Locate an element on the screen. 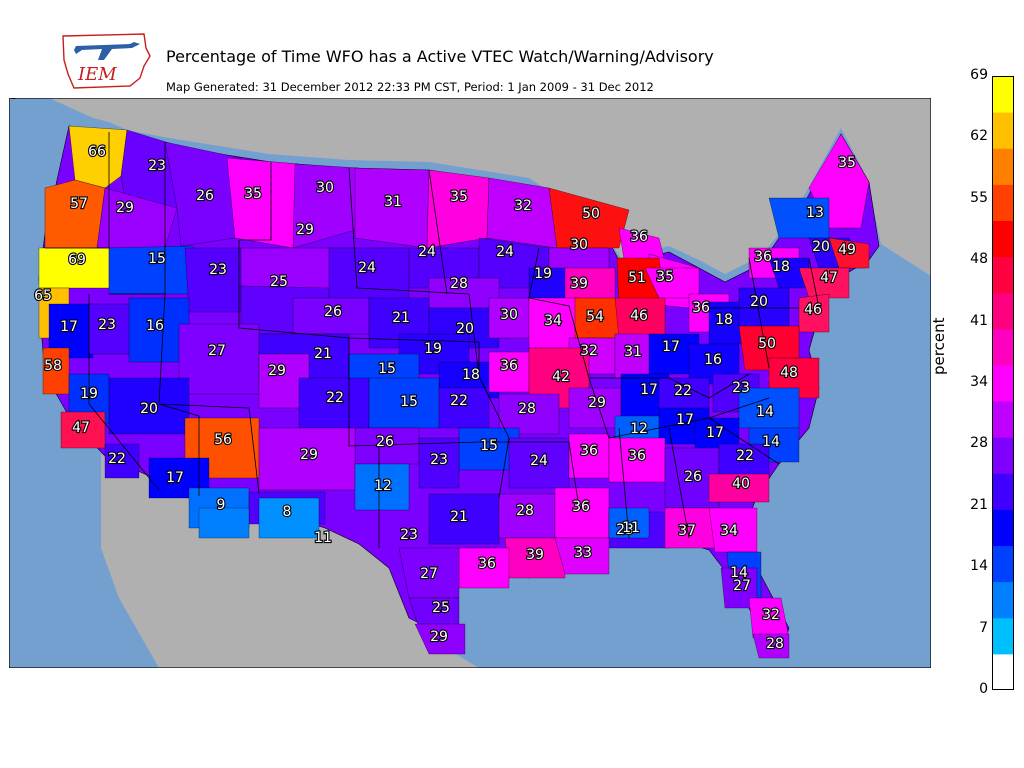  wfo-value-label: 40 is located at coordinates (741, 484).